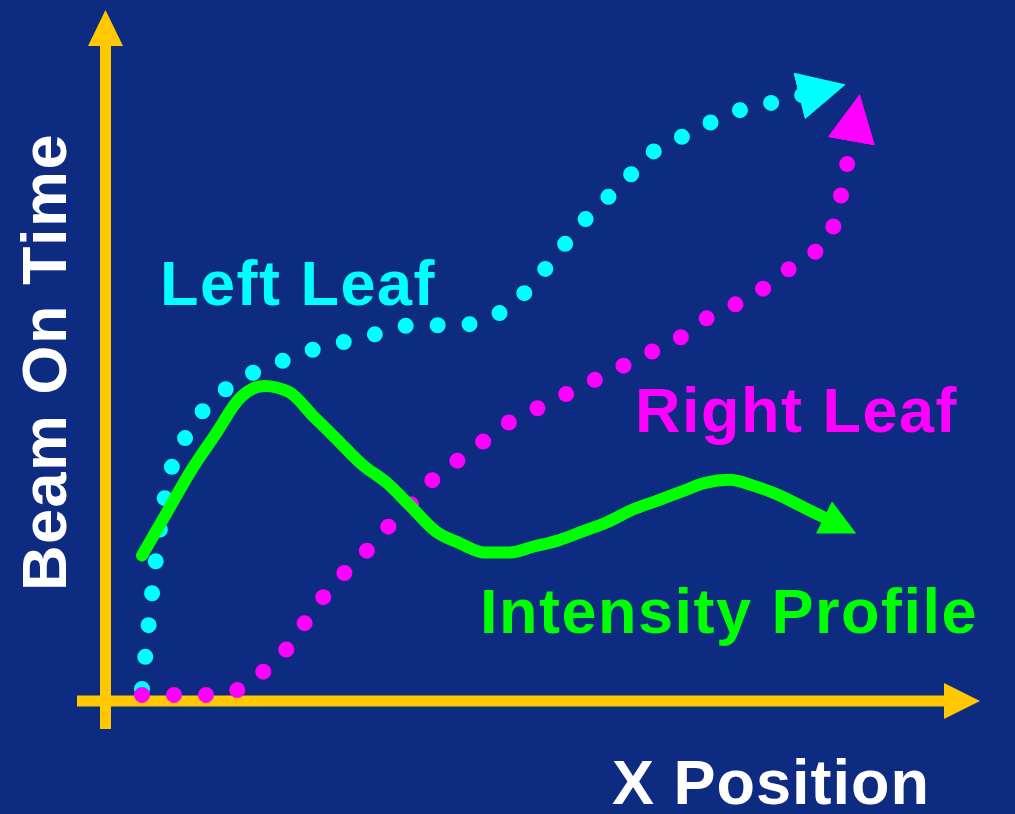 The image size is (1015, 814). I want to click on series-label: Intensity Profile, so click(729, 611).